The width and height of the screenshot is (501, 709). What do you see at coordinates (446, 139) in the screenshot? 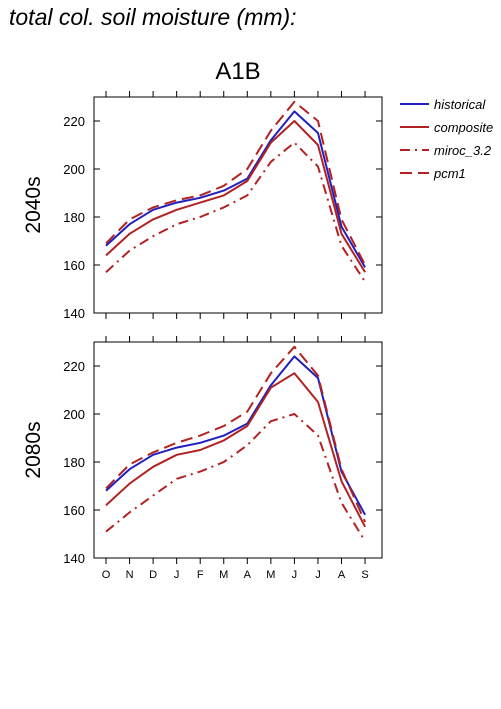
I see `legend: historical composite miroc_3.2 pcm1` at bounding box center [446, 139].